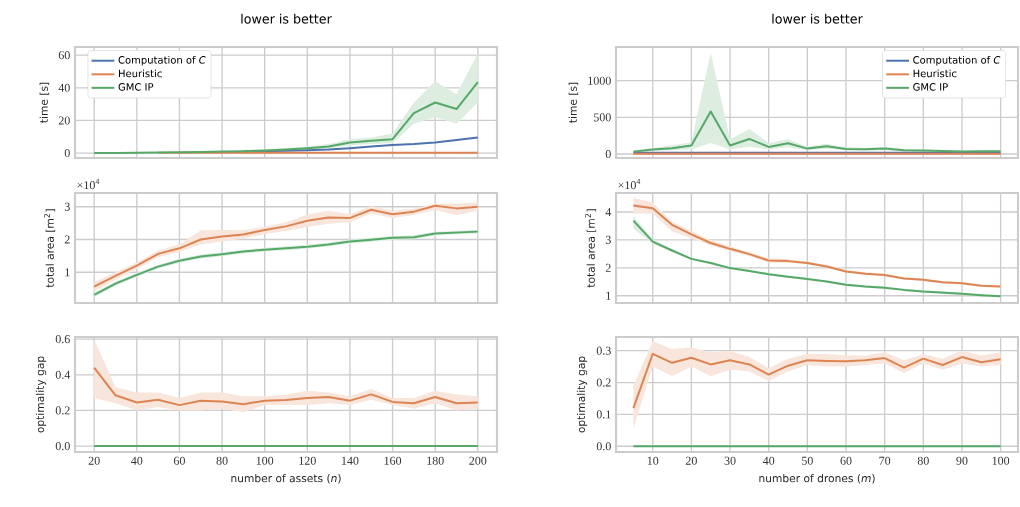  Describe the element at coordinates (599, 80) in the screenshot. I see `y-tick-label: 1000` at that location.